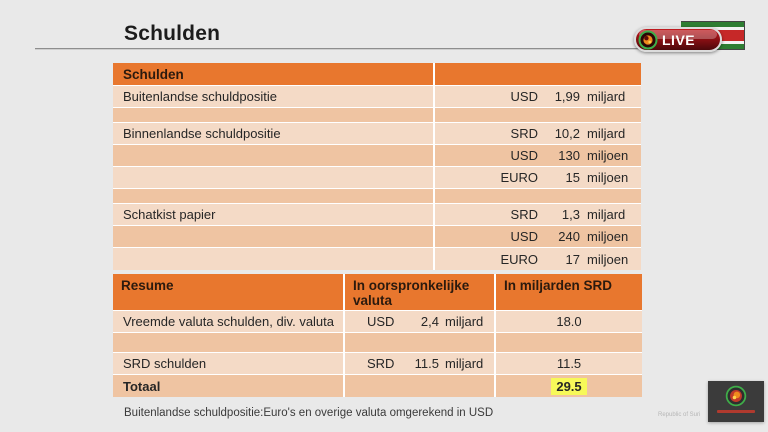 This screenshot has width=768, height=432. What do you see at coordinates (567, 96) in the screenshot?
I see `amount: 1,99` at bounding box center [567, 96].